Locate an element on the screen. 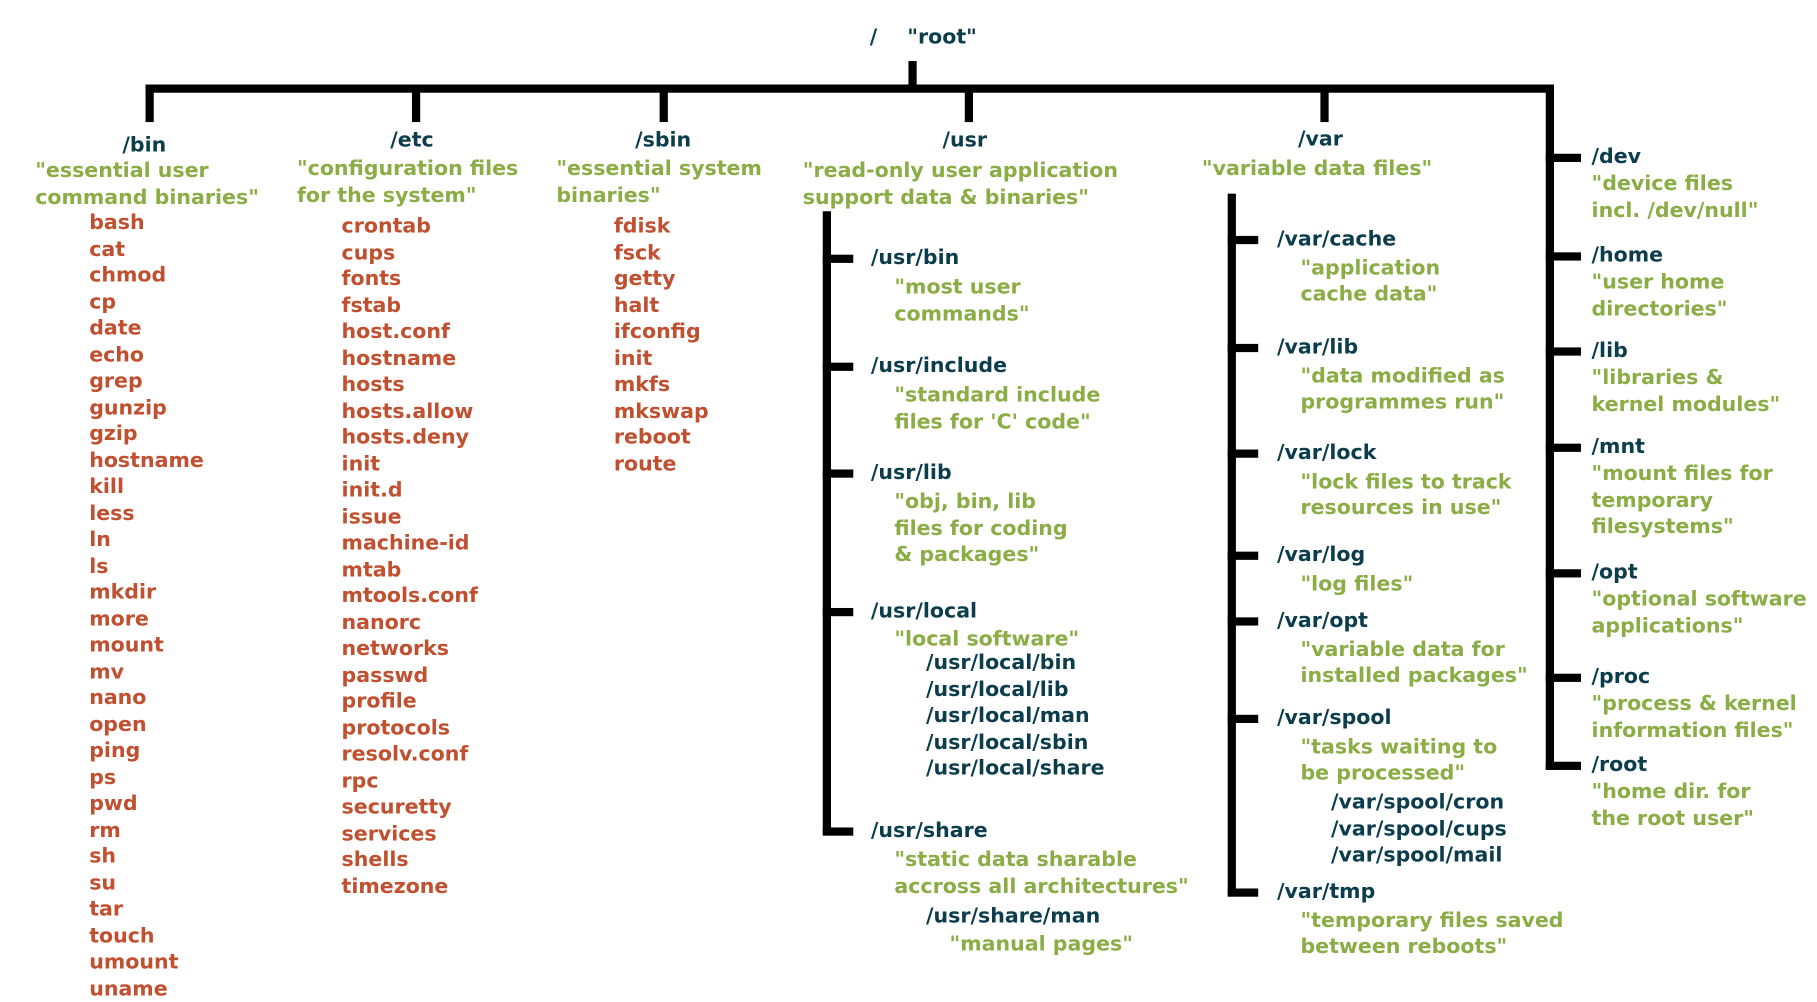 Image resolution: width=1817 pixels, height=1002 pixels. file-item: less is located at coordinates (112, 513).